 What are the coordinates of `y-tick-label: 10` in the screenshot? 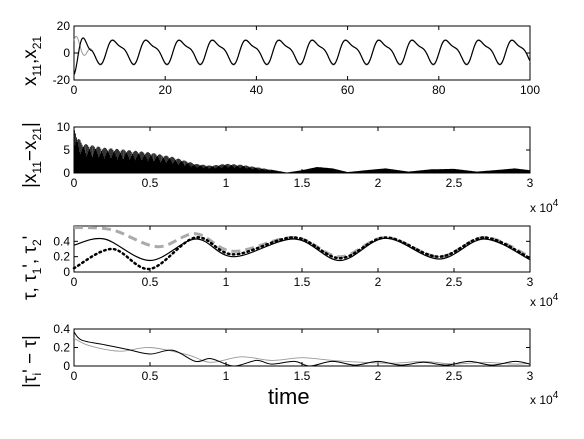 It's located at (64, 127).